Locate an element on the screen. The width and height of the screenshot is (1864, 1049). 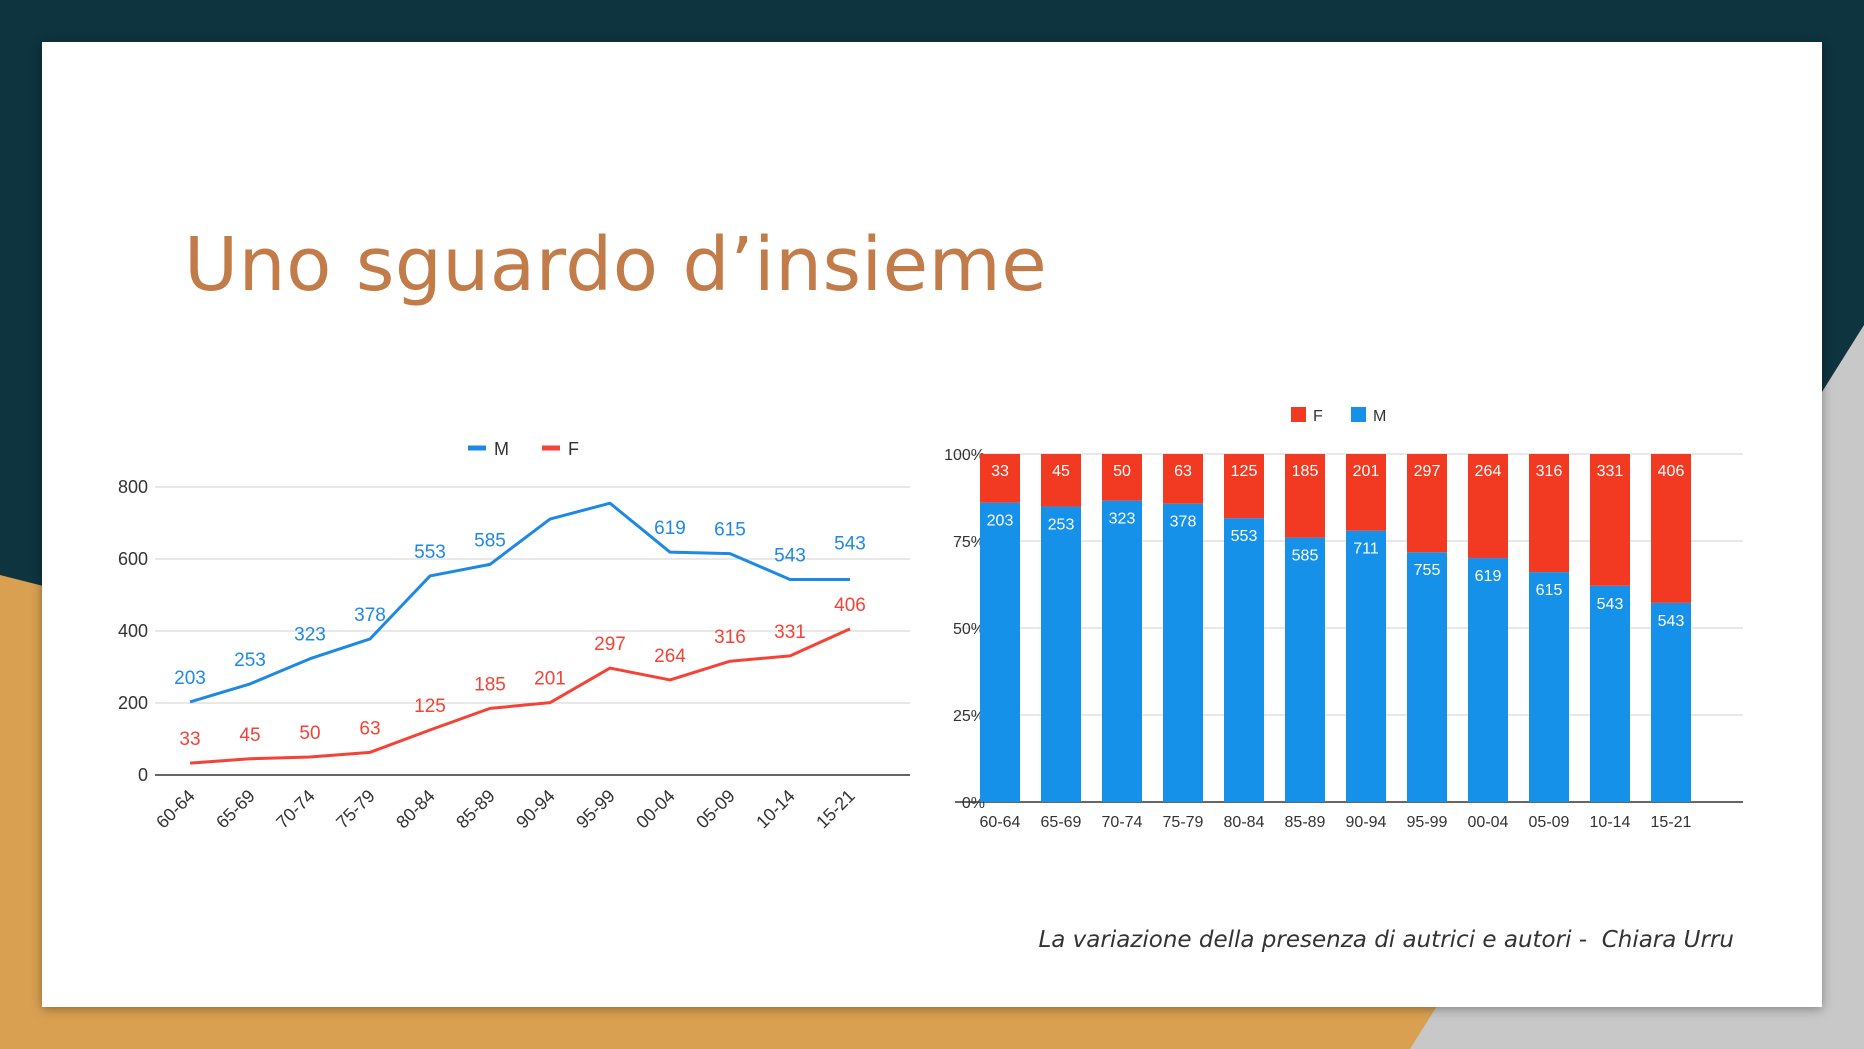
data-label-F: 406 is located at coordinates (850, 605).